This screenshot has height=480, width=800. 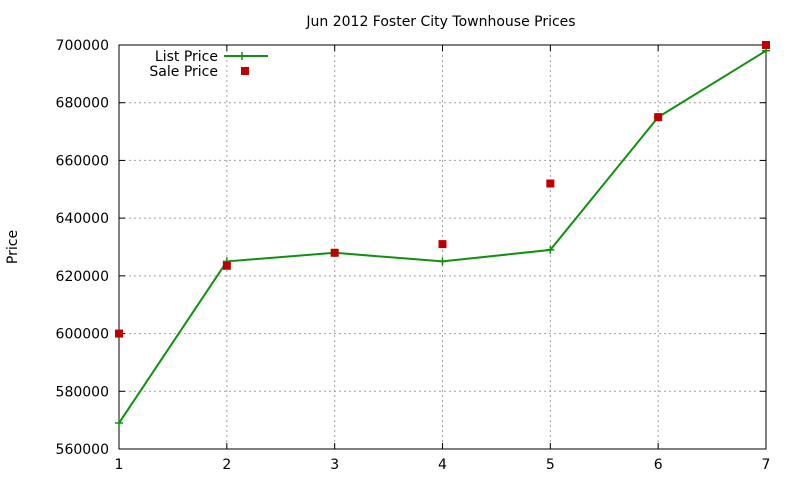 I want to click on y-tick-label: 580000, so click(x=82, y=392).